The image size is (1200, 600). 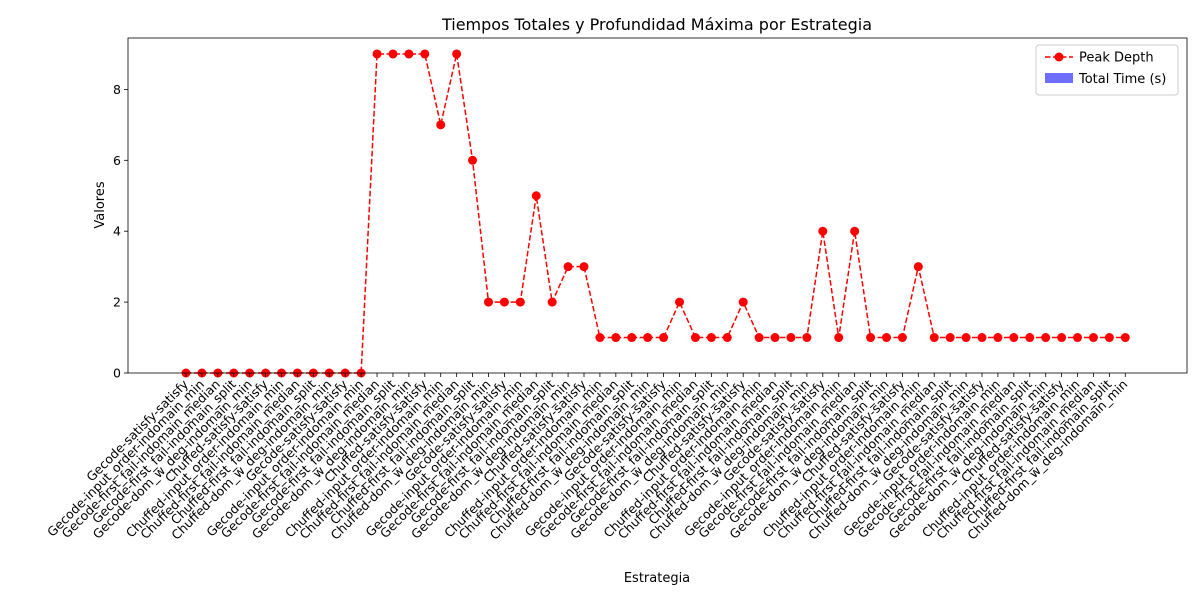 I want to click on y-tick-label: 4, so click(x=117, y=231).